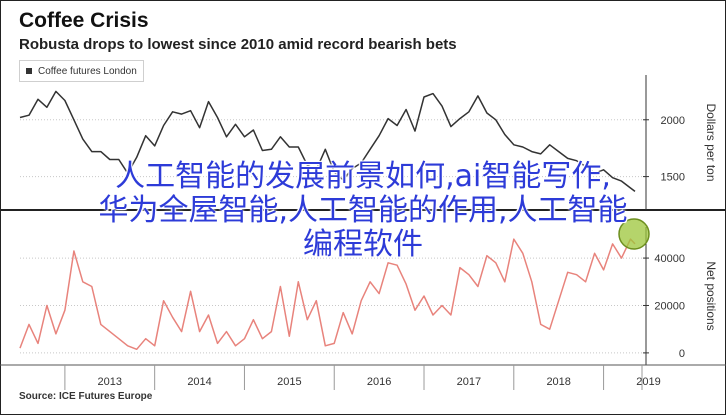 This screenshot has height=415, width=726. I want to click on positions-ytick-label: 0, so click(682, 354).